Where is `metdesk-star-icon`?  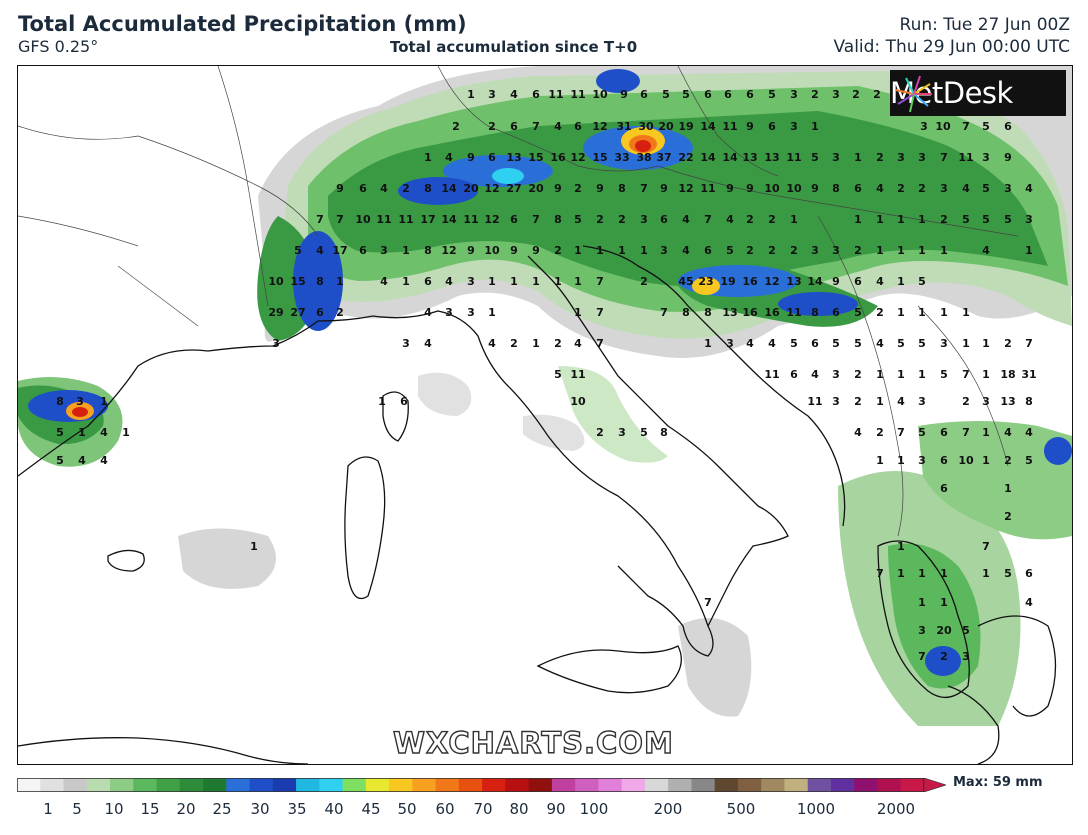
metdesk-star-icon is located at coordinates (913, 94).